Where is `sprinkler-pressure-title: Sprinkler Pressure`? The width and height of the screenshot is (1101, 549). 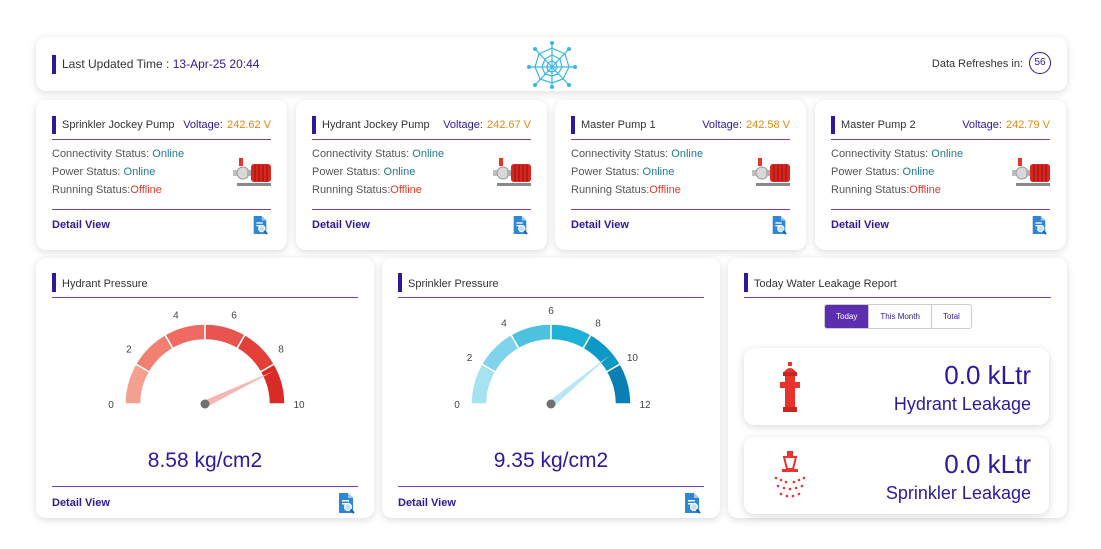 sprinkler-pressure-title: Sprinkler Pressure is located at coordinates (453, 284).